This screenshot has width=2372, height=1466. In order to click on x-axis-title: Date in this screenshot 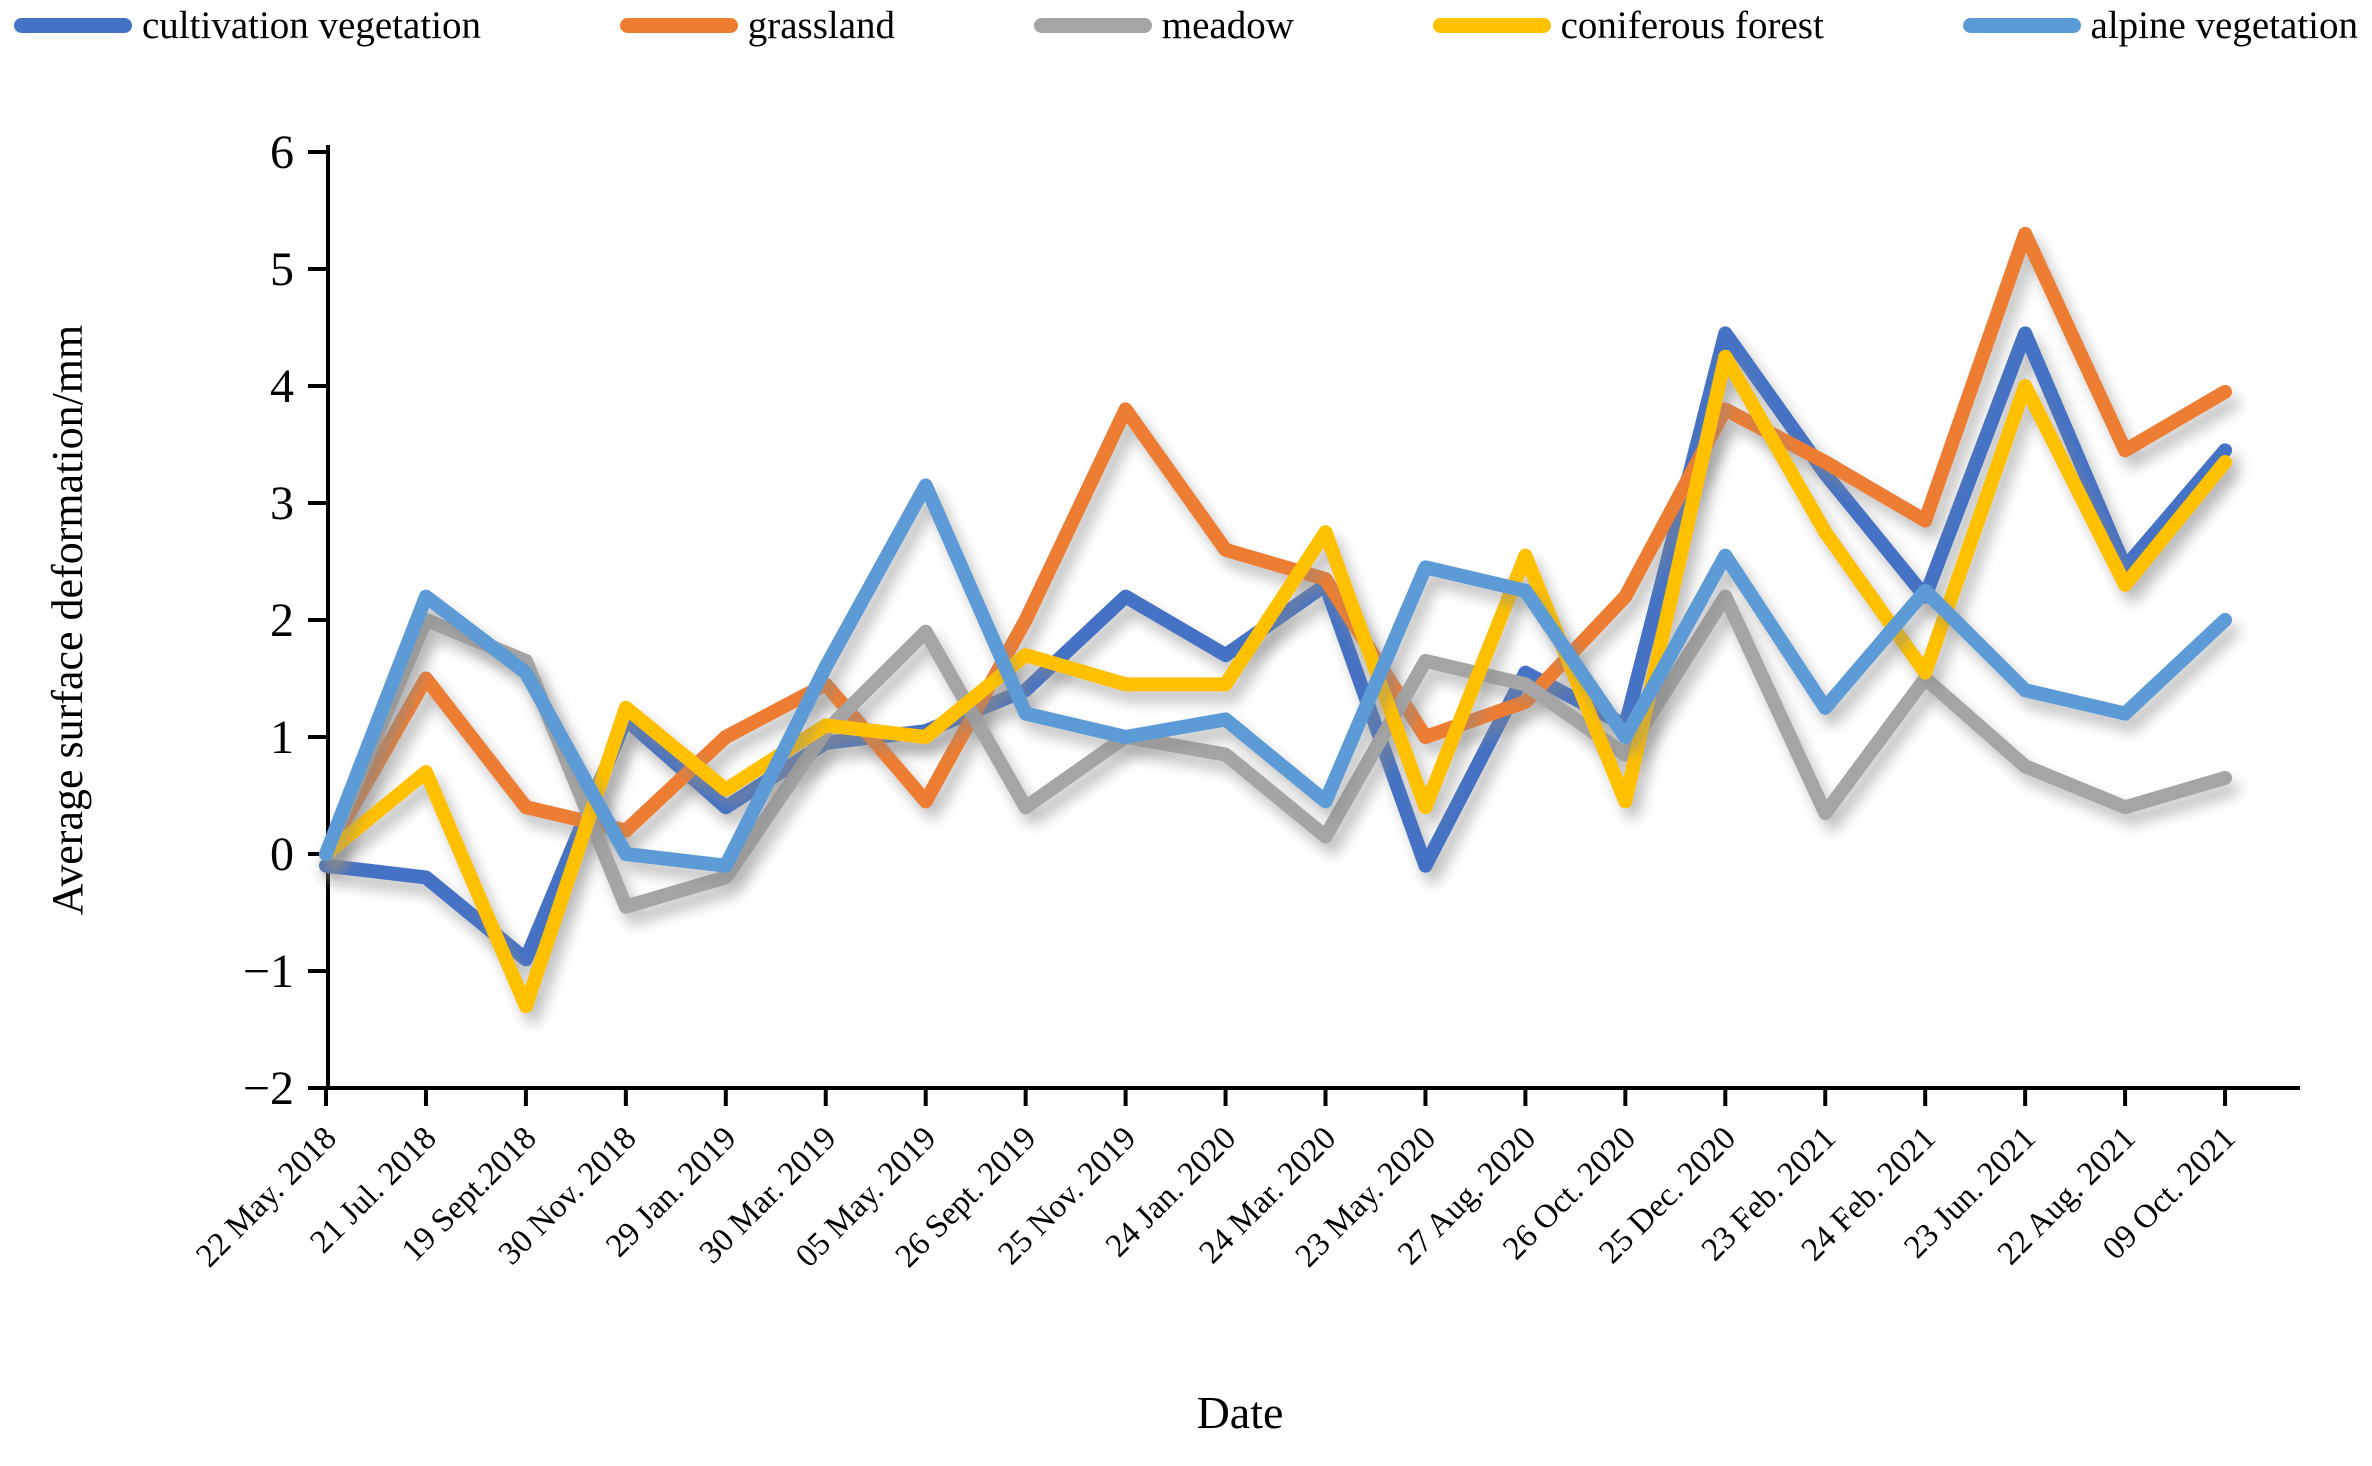, I will do `click(1240, 1412)`.